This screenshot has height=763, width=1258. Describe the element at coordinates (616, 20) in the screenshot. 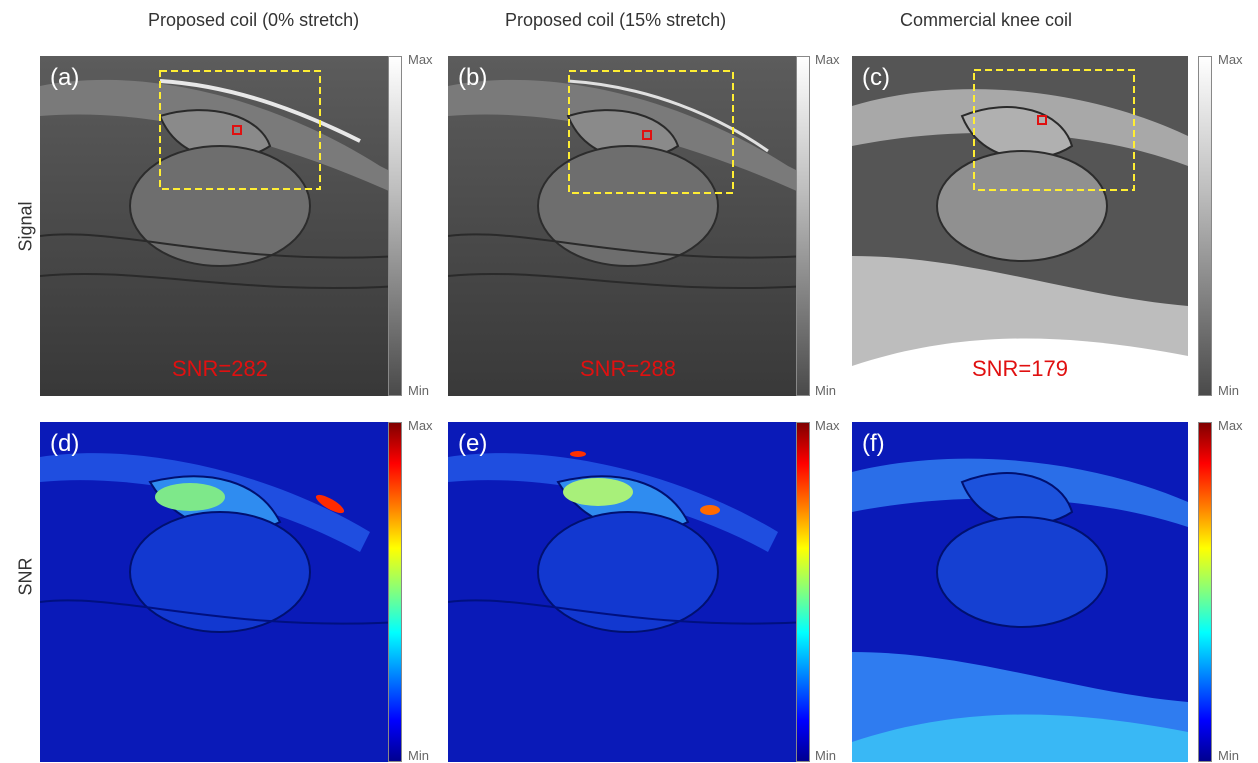

I see `column-title-1: Proposed coil (15% stretch)` at that location.